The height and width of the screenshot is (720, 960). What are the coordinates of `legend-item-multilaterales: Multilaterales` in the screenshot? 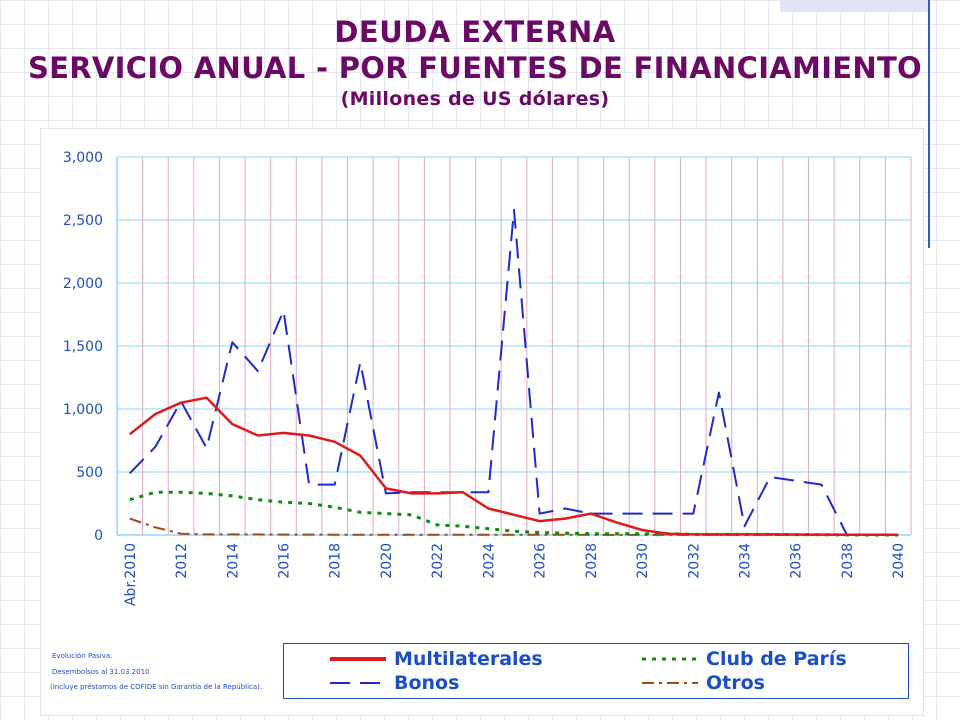 It's located at (436, 659).